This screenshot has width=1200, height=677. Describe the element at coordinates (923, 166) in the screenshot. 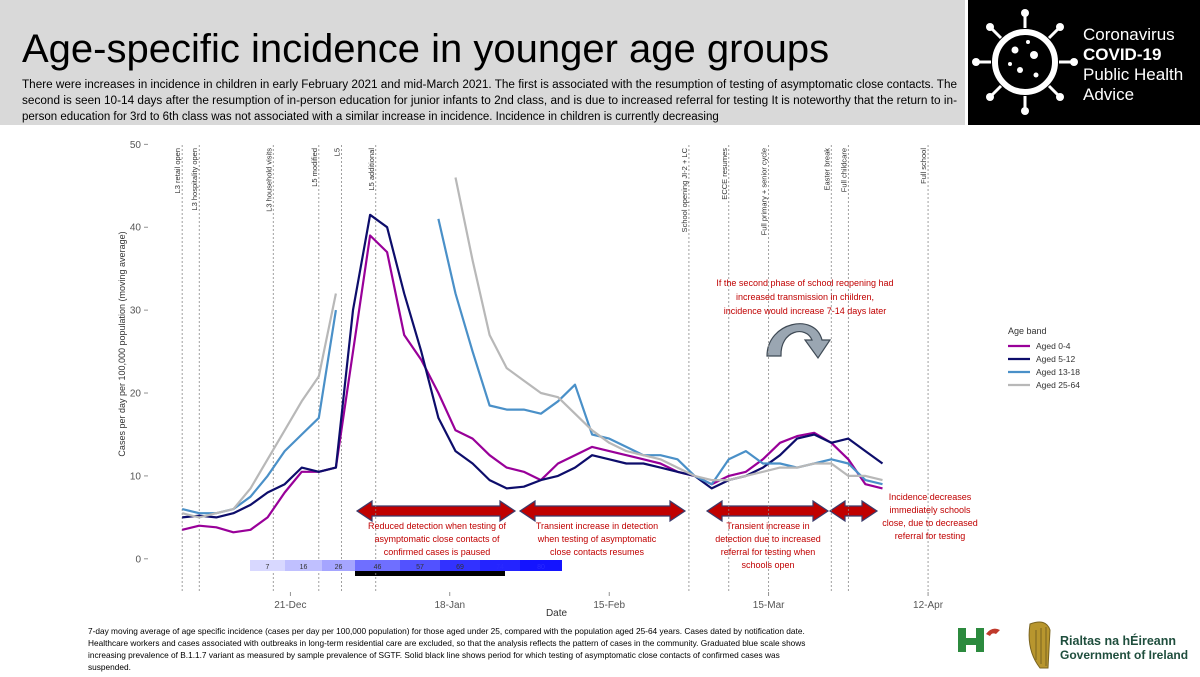

I see `event-label: Full school` at that location.